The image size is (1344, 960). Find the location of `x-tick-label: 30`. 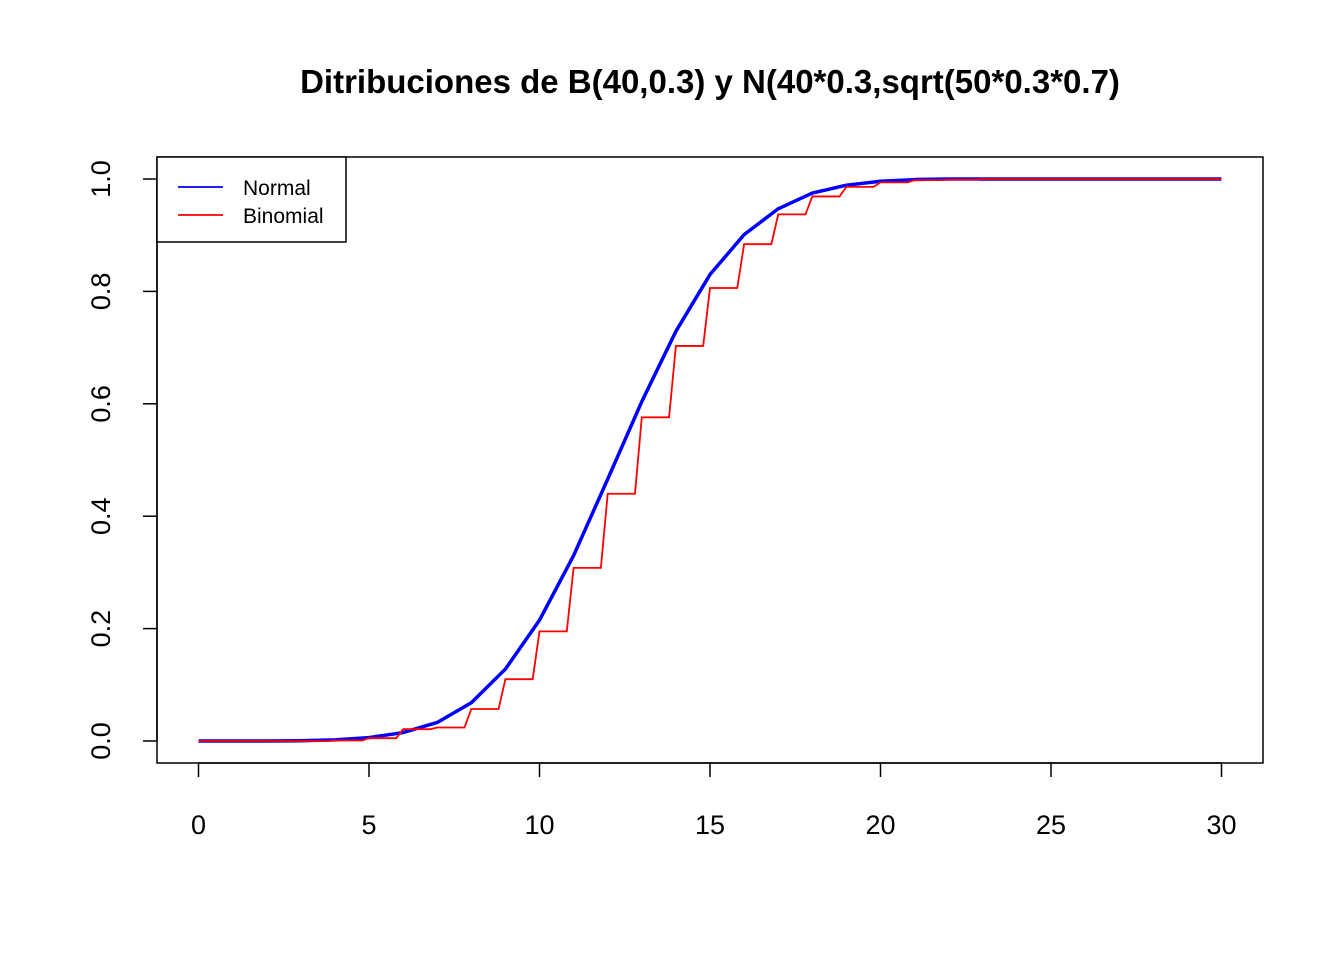

x-tick-label: 30 is located at coordinates (1221, 825).